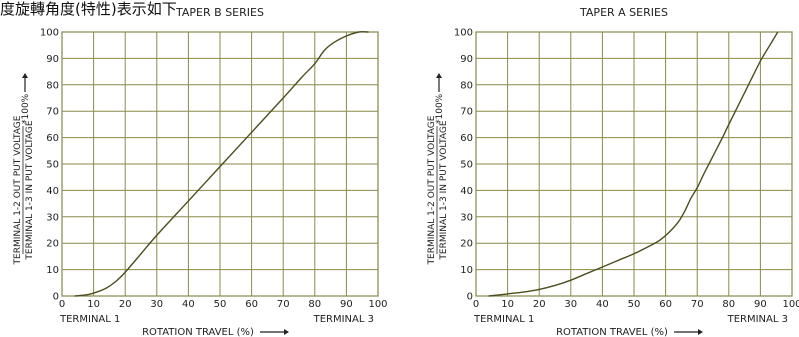  What do you see at coordinates (623, 12) in the screenshot?
I see `chart-title: TAPER A SERIES` at bounding box center [623, 12].